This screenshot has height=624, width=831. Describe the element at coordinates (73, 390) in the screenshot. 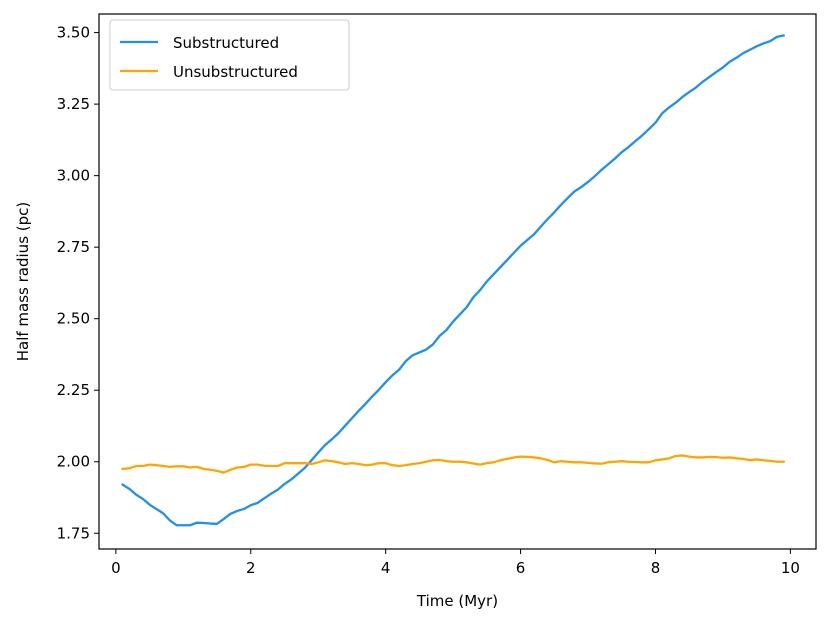

I see `y-tick-label: 2.25` at that location.